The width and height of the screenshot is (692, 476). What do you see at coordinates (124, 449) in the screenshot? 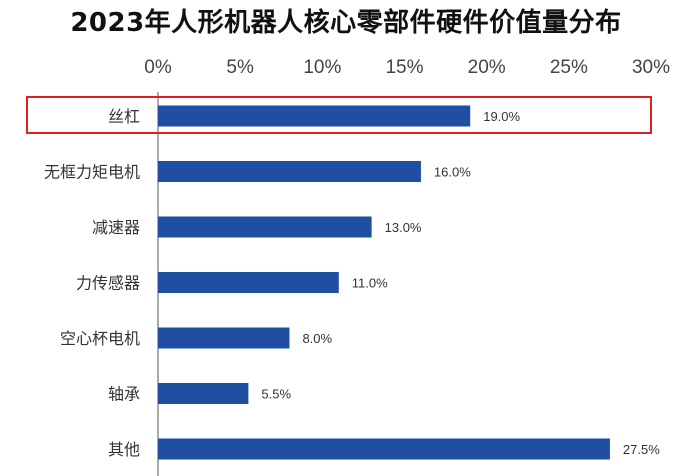
I see `category-label: 其他` at bounding box center [124, 449].